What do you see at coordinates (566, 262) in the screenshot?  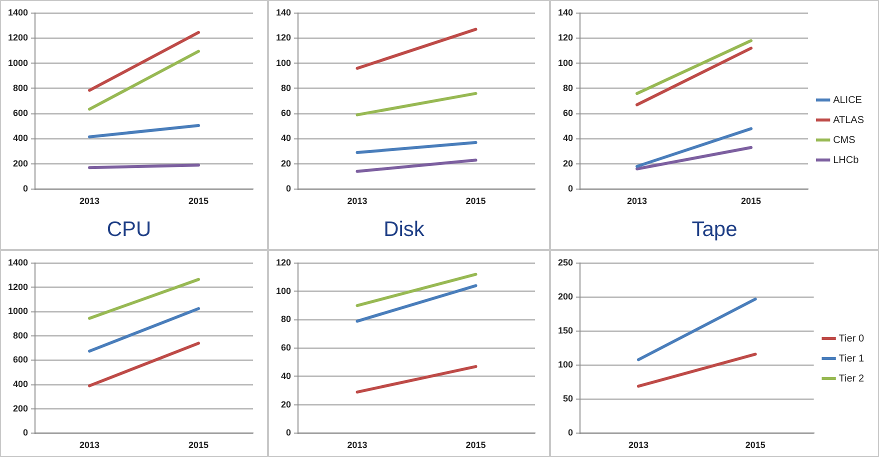 I see `y-tick-label: 250` at bounding box center [566, 262].